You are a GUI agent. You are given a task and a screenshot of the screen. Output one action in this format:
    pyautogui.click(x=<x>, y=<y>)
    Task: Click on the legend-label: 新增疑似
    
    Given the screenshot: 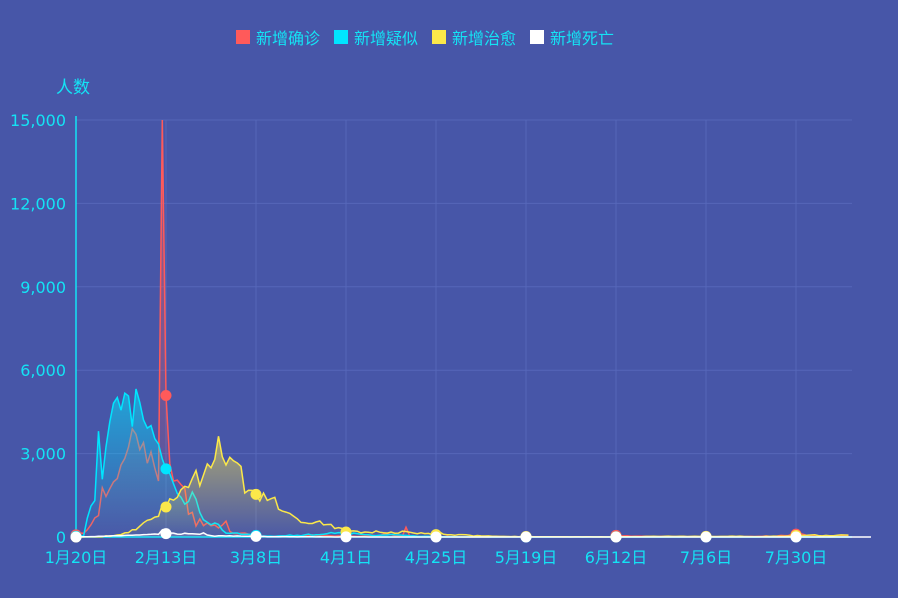 What is the action you would take?
    pyautogui.click(x=386, y=38)
    